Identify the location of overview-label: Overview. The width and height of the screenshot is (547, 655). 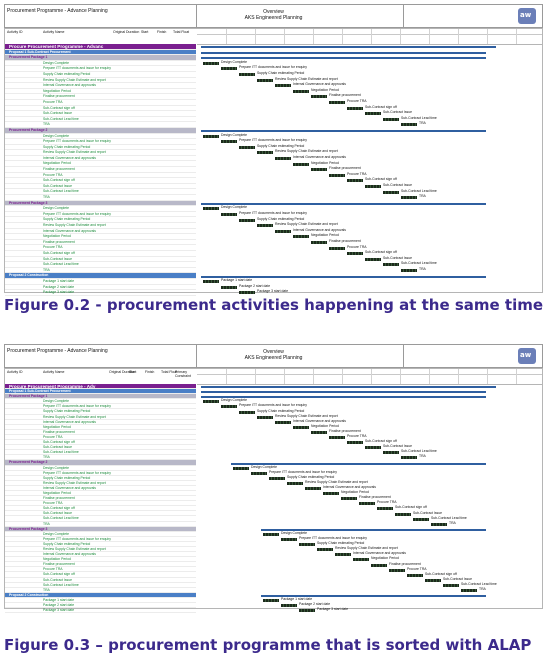
(273, 12).